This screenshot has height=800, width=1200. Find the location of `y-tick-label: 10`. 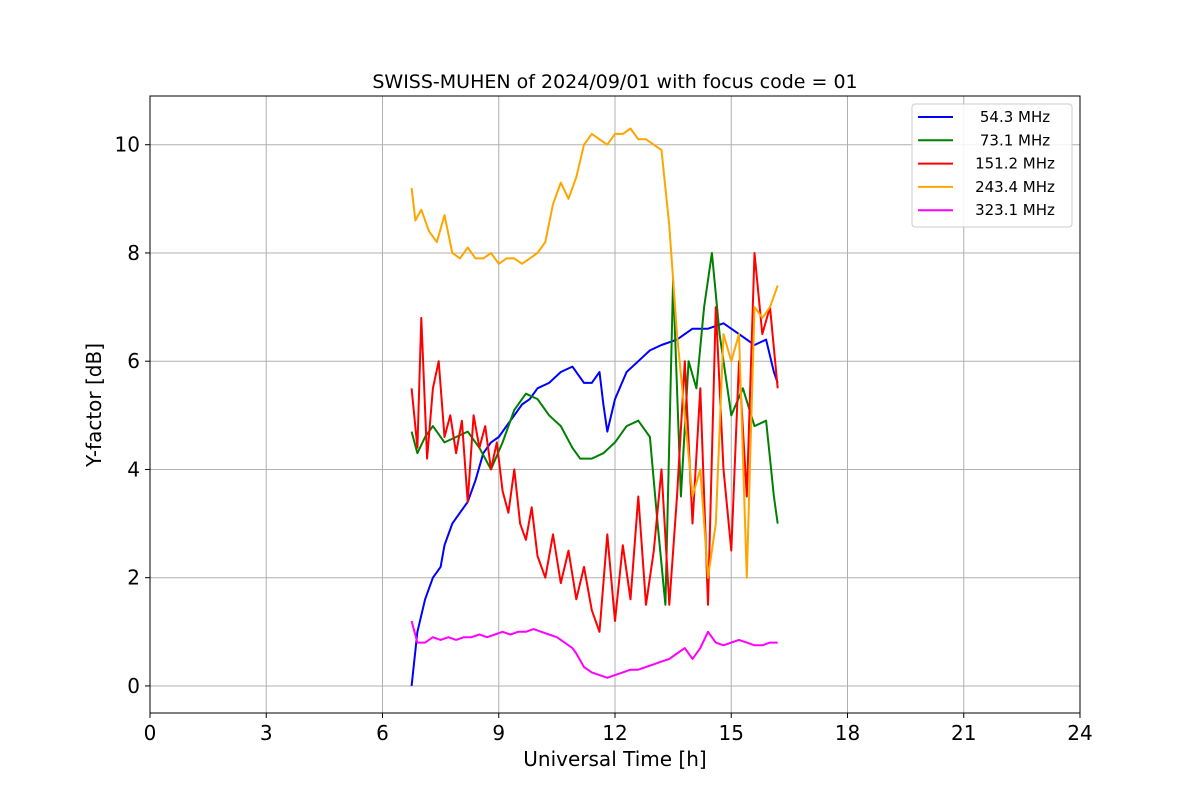

y-tick-label: 10 is located at coordinates (127, 145).